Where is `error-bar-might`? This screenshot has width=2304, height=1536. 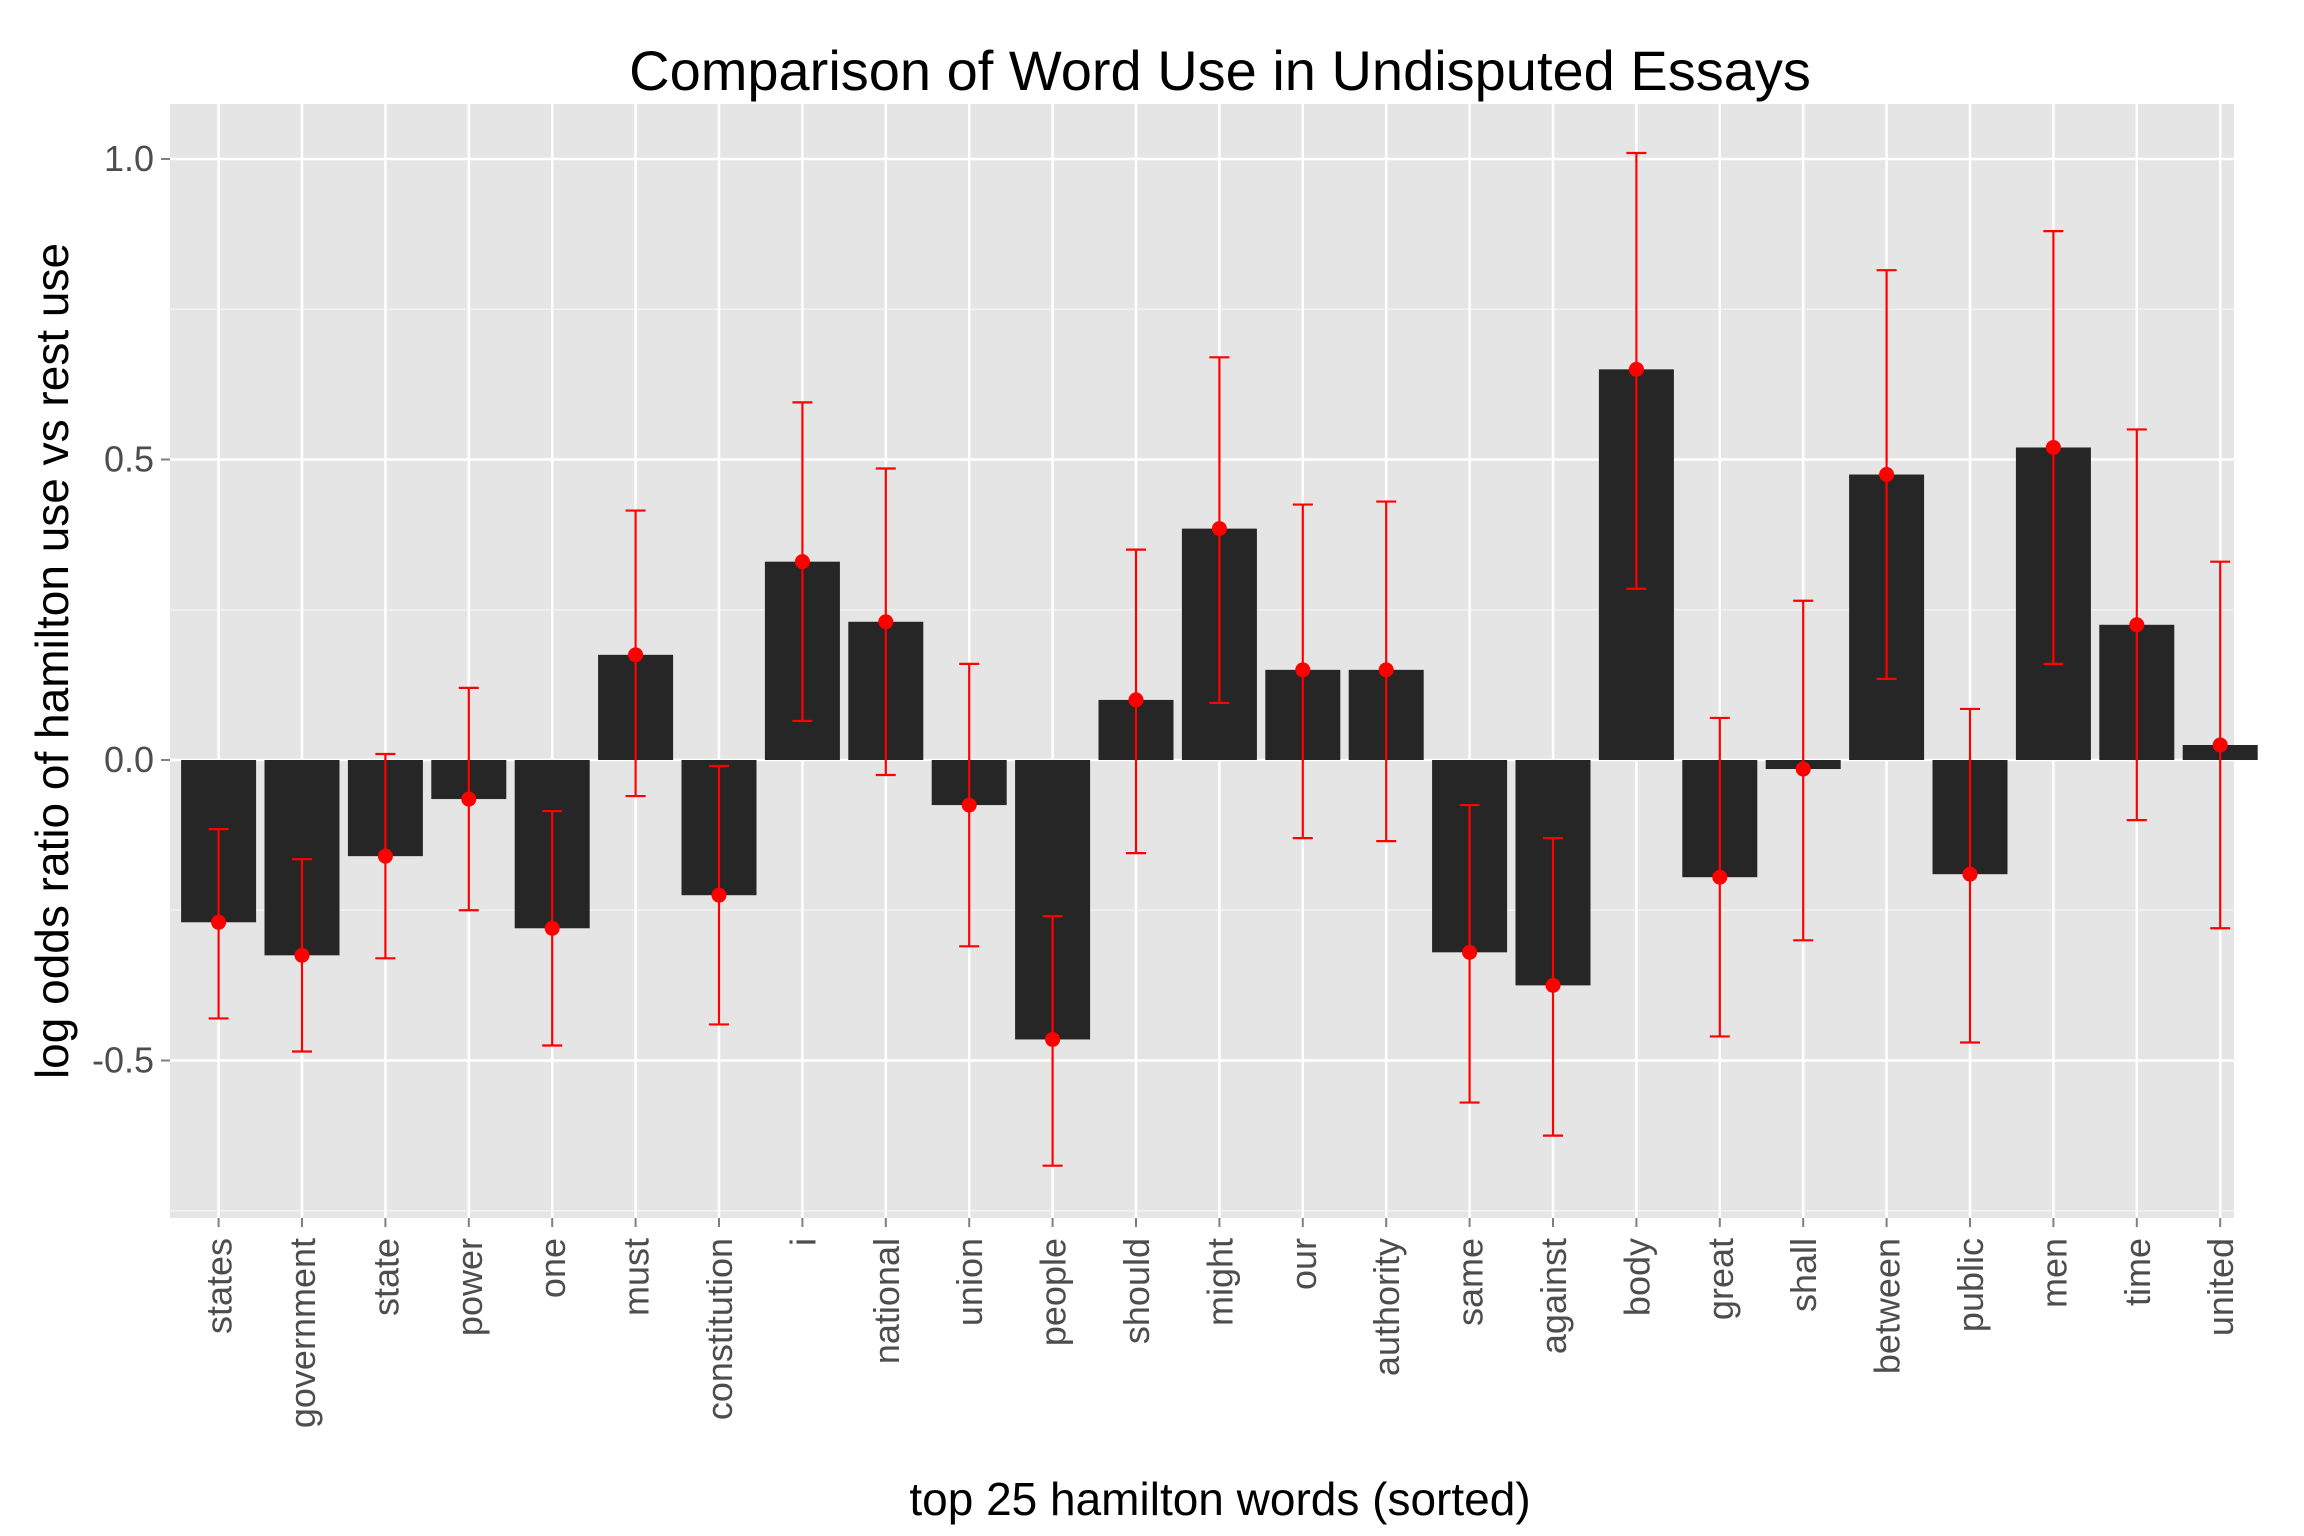 error-bar-might is located at coordinates (1219, 530).